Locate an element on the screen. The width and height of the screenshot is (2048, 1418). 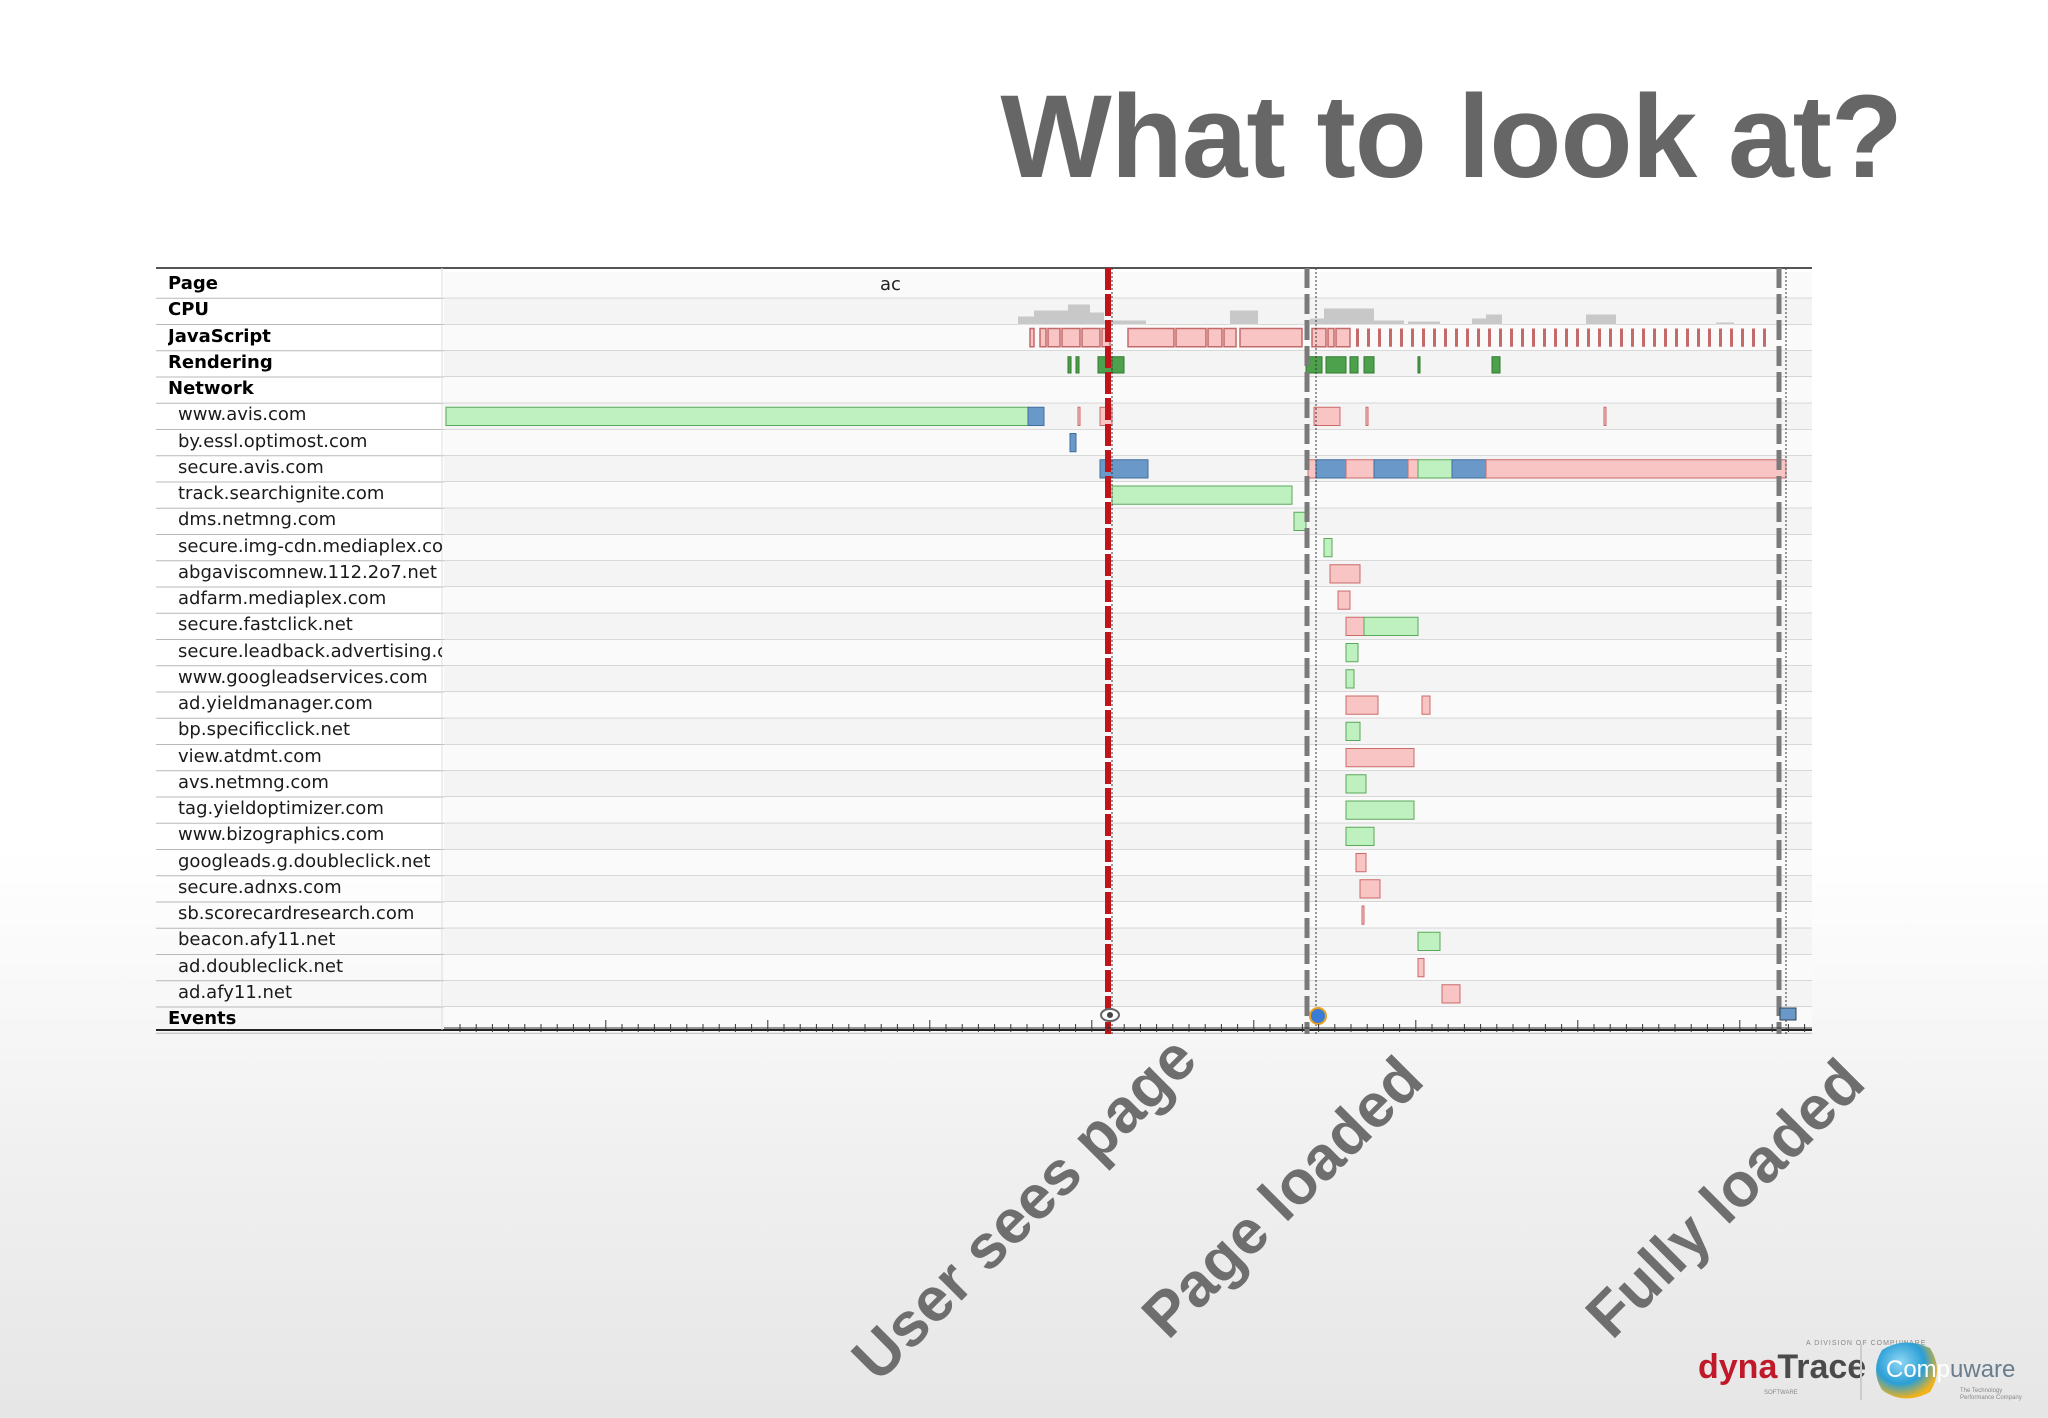
row-label-network: Network is located at coordinates (211, 389).